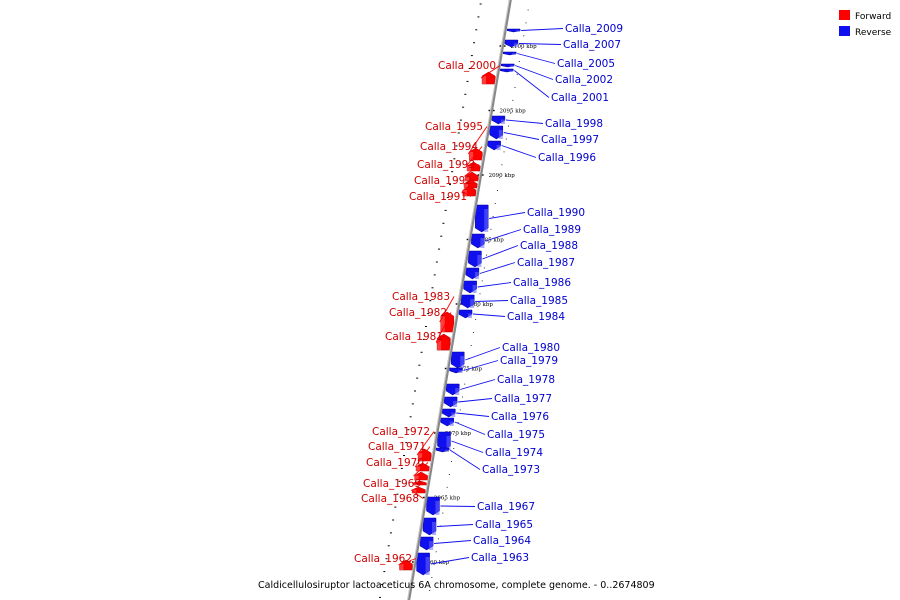  What do you see at coordinates (574, 124) in the screenshot?
I see `gene-label: Calla_1998` at bounding box center [574, 124].